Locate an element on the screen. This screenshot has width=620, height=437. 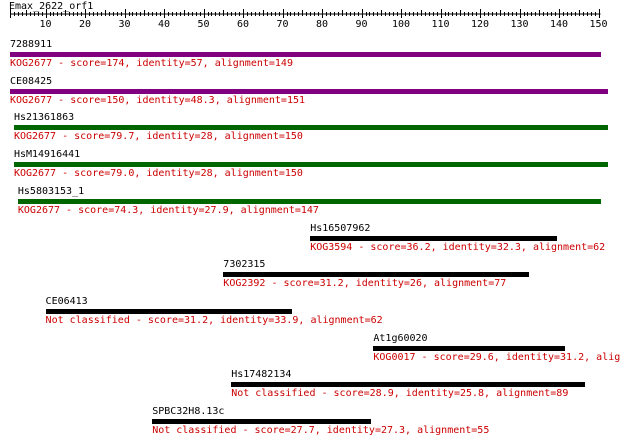
hit-name: HsM14916441 is located at coordinates (47, 155).